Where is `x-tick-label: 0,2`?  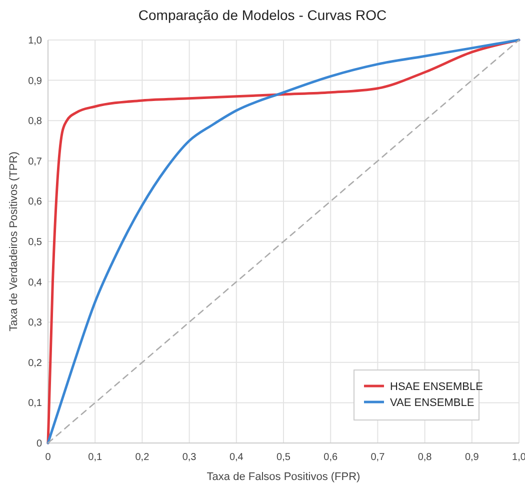
x-tick-label: 0,2 is located at coordinates (142, 457).